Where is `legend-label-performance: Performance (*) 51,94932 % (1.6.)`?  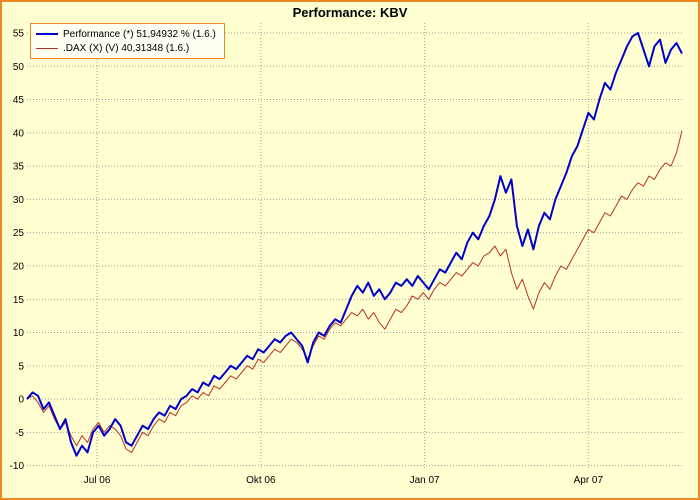
legend-label-performance: Performance (*) 51,94932 % (1.6.) is located at coordinates (139, 34).